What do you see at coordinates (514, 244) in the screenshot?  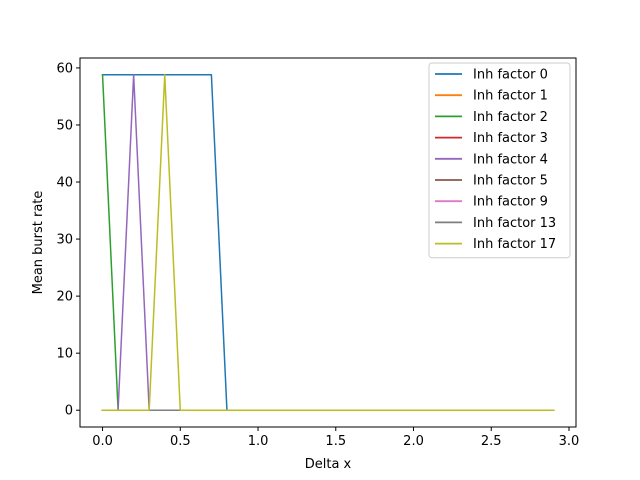 I see `legend-label-8: Inh factor 17` at bounding box center [514, 244].